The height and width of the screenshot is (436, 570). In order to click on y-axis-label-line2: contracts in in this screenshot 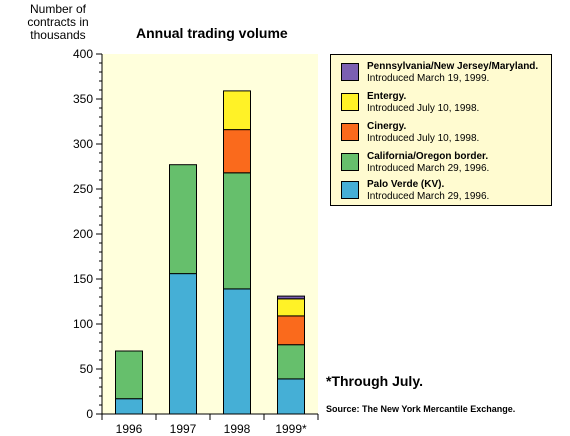, I will do `click(57, 22)`.